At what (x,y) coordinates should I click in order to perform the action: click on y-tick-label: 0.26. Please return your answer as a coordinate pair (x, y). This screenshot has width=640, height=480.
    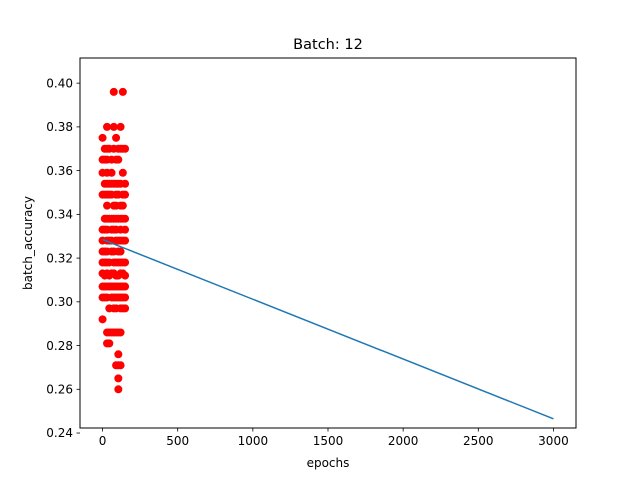
    Looking at the image, I should click on (59, 389).